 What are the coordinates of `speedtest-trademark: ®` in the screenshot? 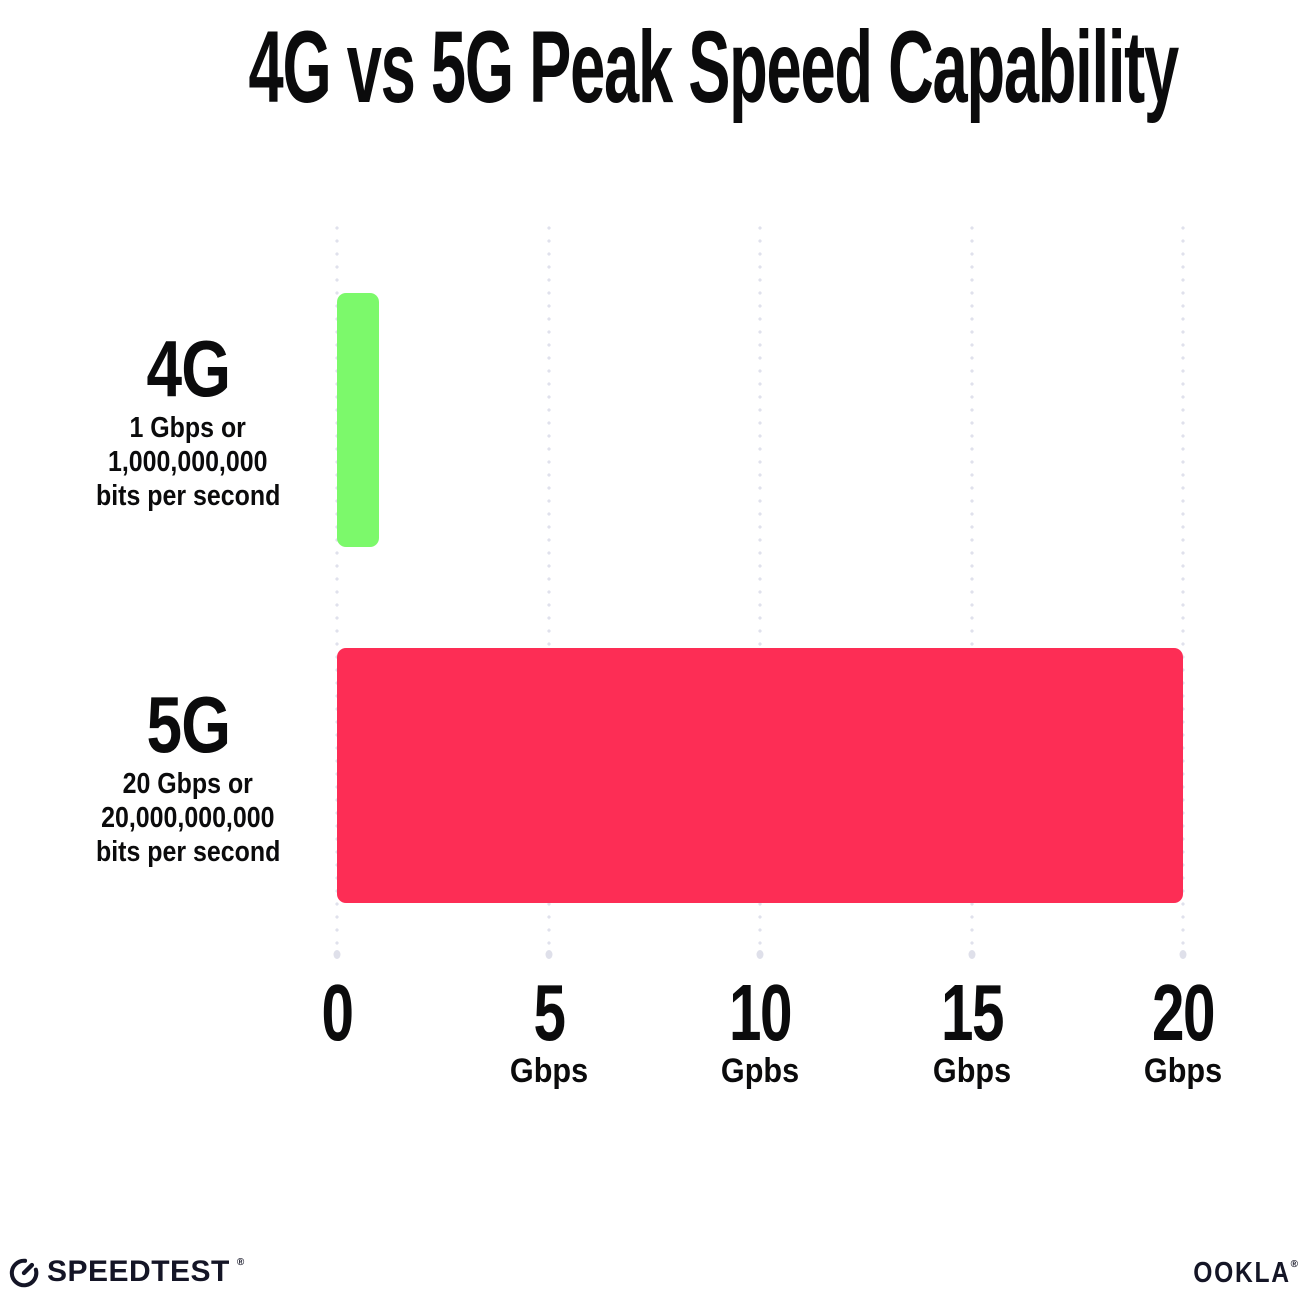 It's located at (240, 1262).